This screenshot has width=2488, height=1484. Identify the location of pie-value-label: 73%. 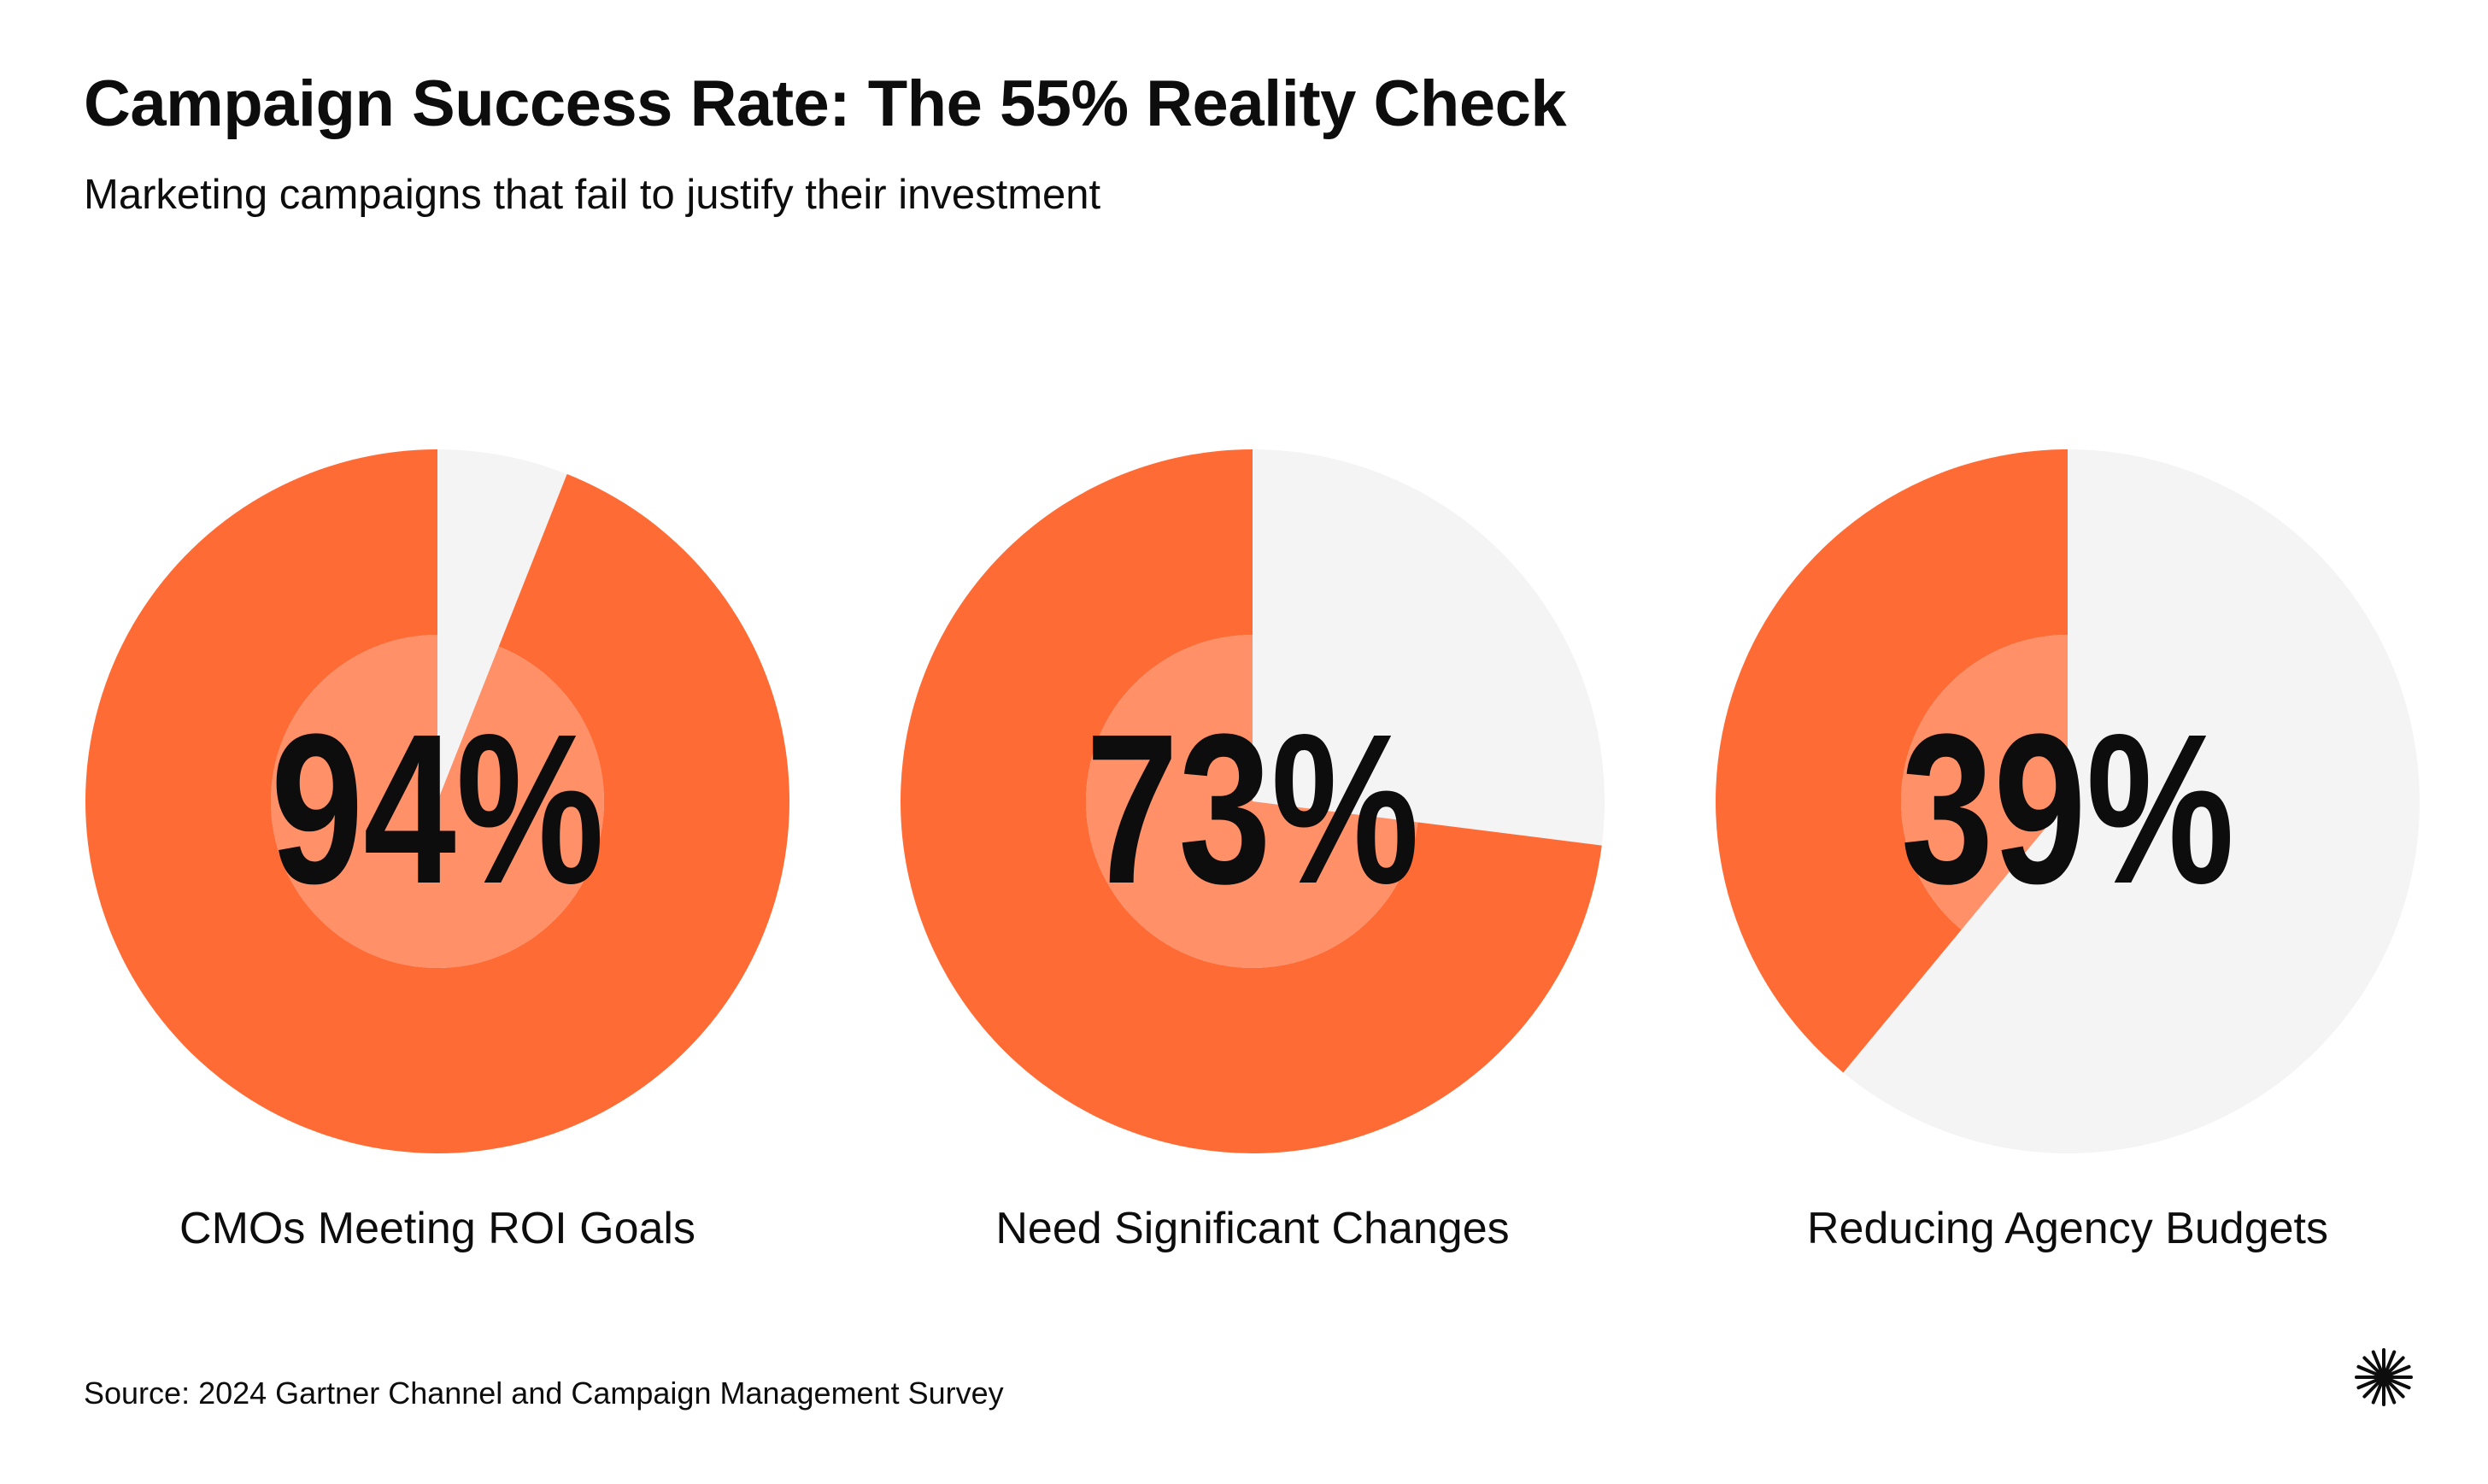
(1252, 809).